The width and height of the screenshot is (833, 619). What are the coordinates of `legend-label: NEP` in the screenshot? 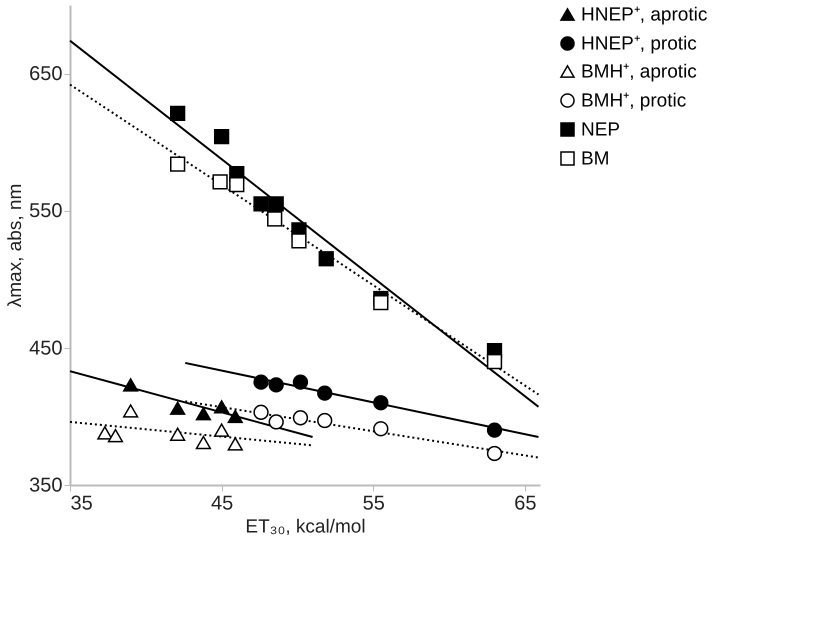 It's located at (600, 130).